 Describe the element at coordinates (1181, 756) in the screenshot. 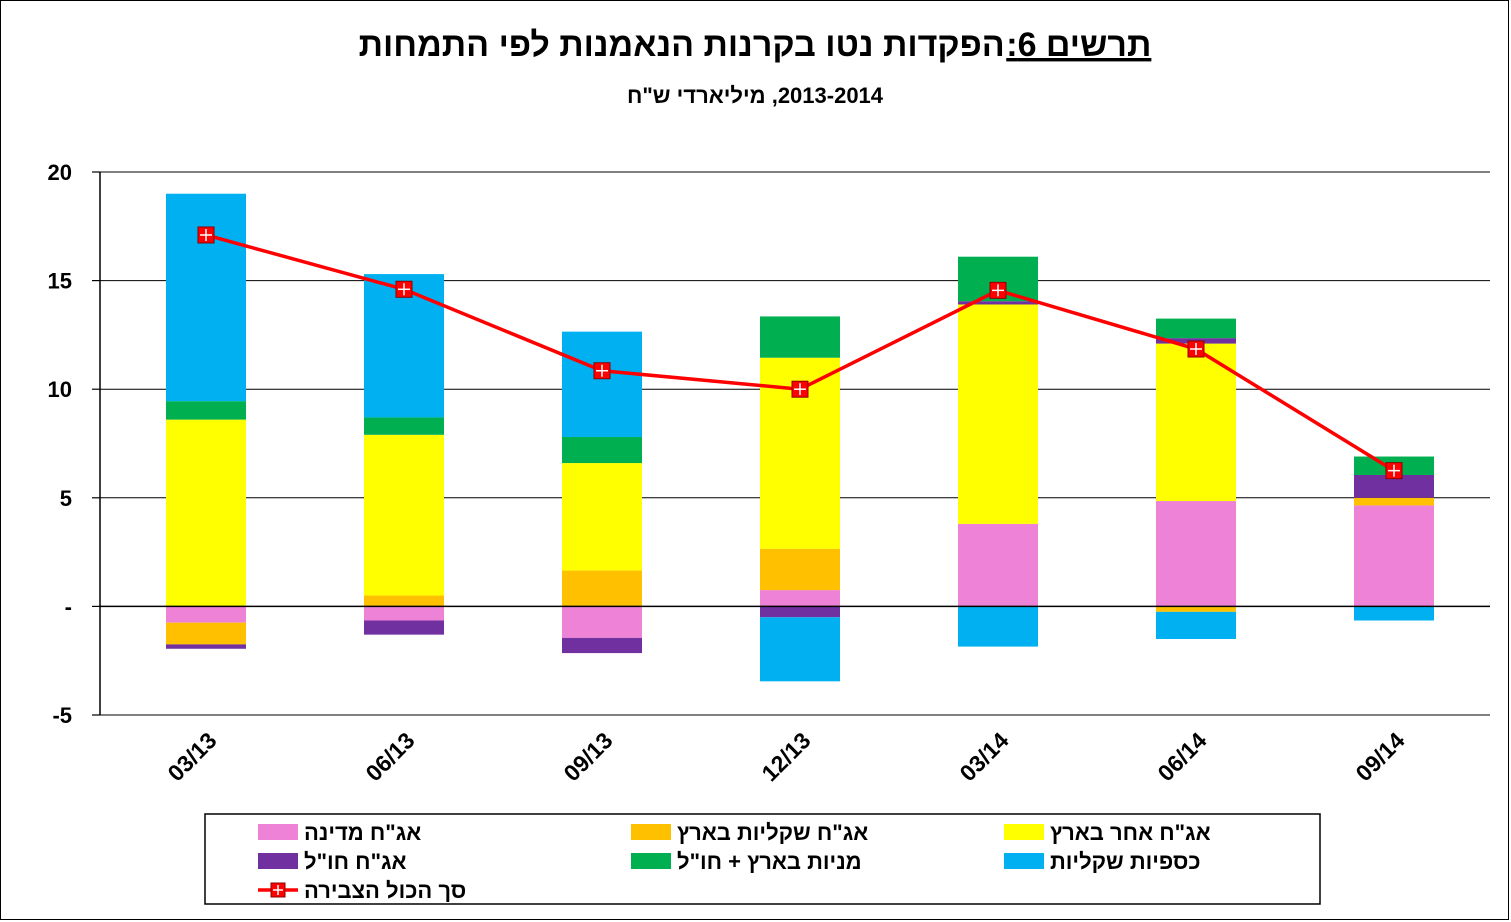

I see `x-tick-label-5: 06/14` at that location.